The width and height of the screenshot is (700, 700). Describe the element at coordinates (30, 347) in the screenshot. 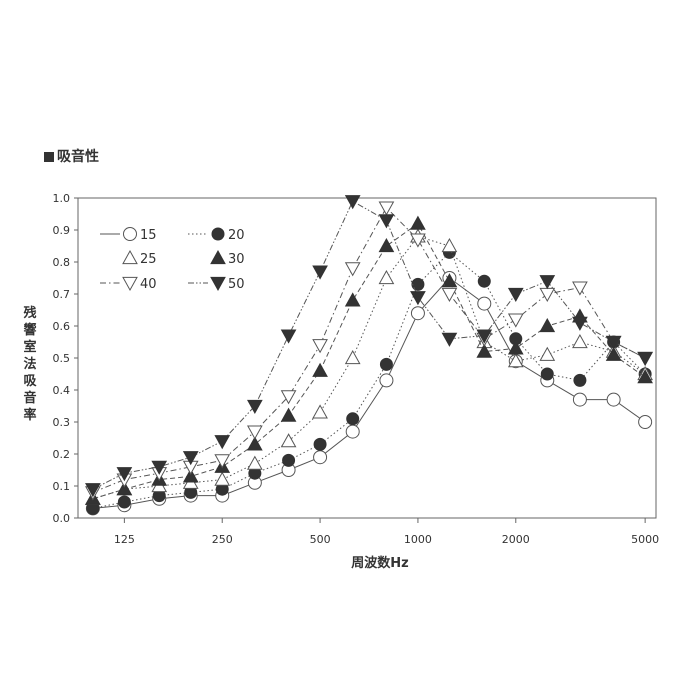

I see `y-axis-label-char: 室` at that location.